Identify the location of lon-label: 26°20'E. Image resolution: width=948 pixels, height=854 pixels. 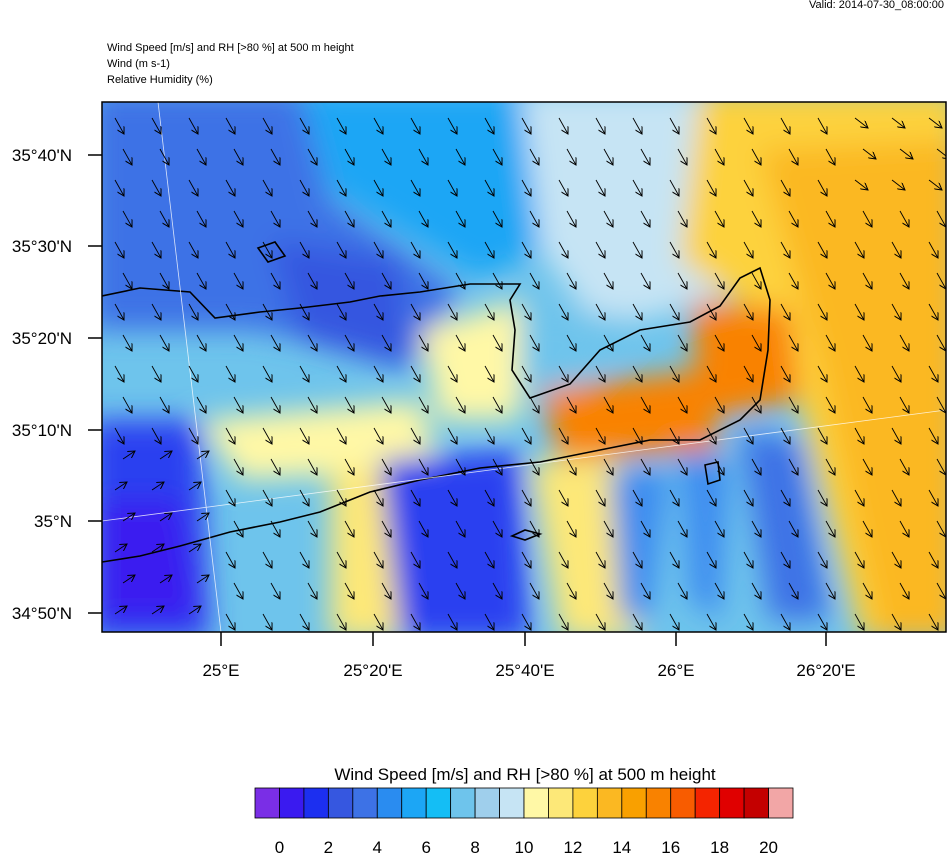
(825, 670).